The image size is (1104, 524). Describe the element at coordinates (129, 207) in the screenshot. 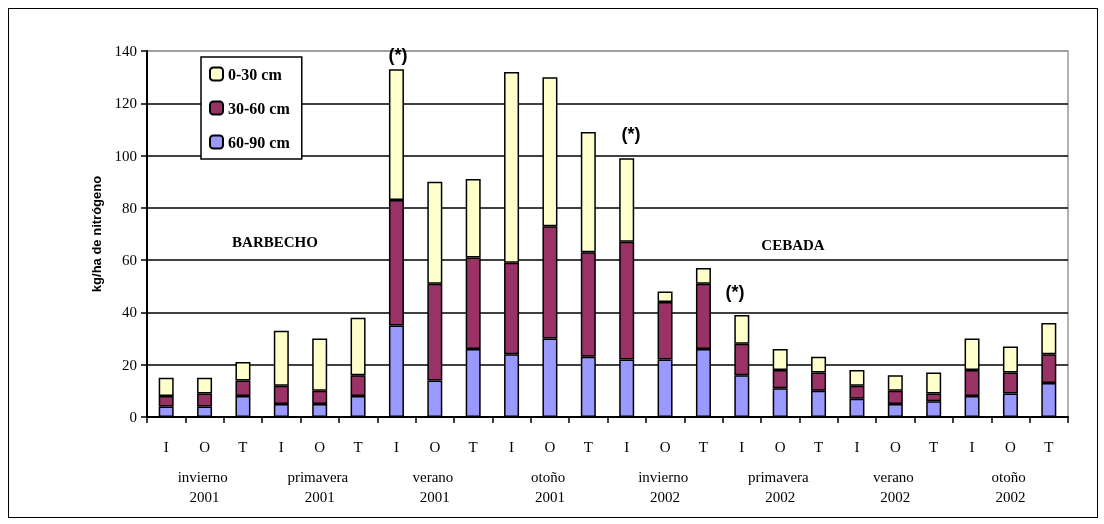

I see `y-tick-label: 80` at that location.